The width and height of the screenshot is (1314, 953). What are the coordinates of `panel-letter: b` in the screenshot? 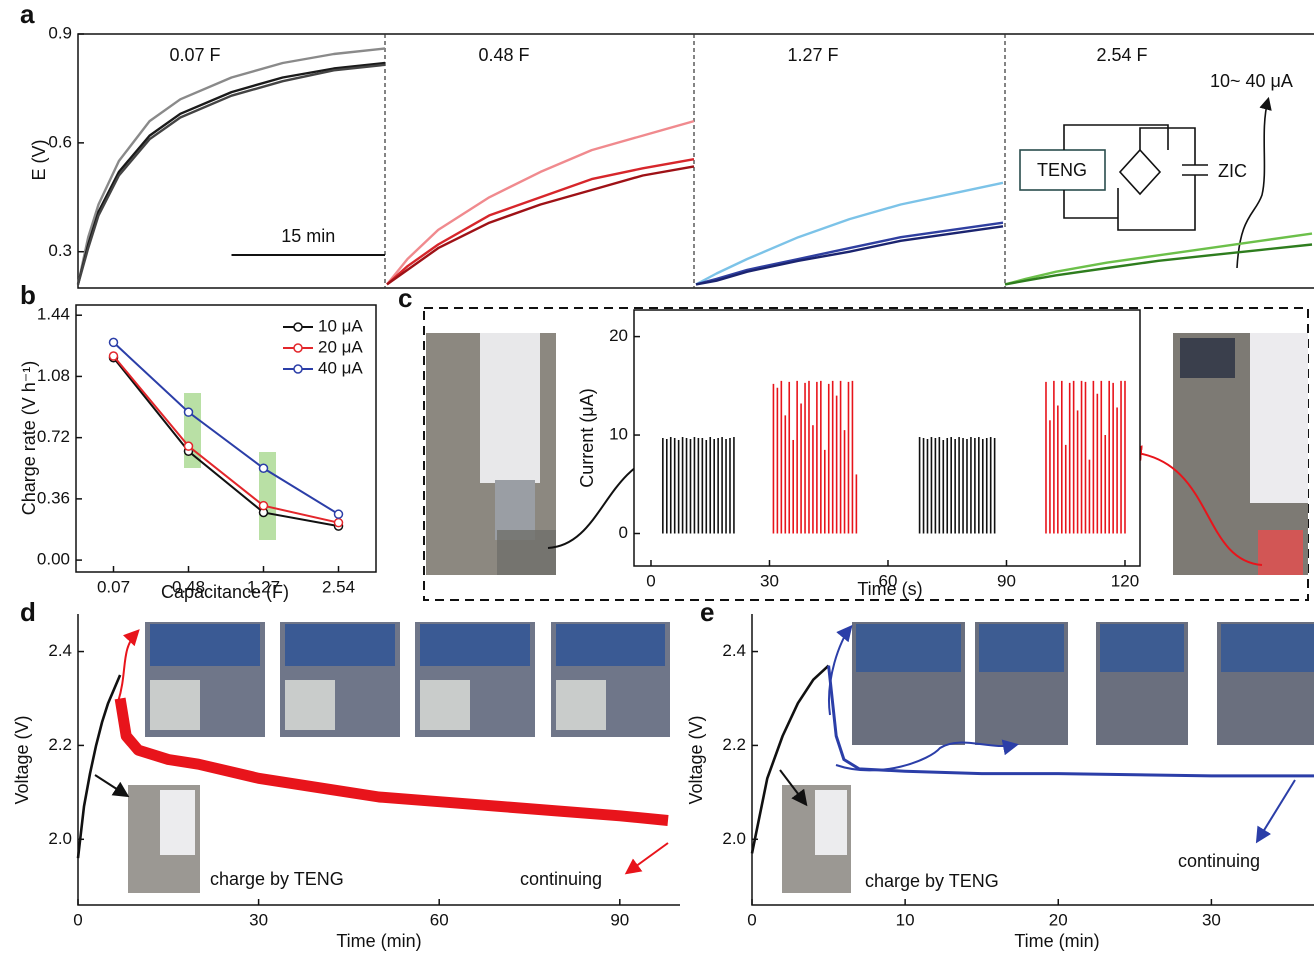 It's located at (28, 295).